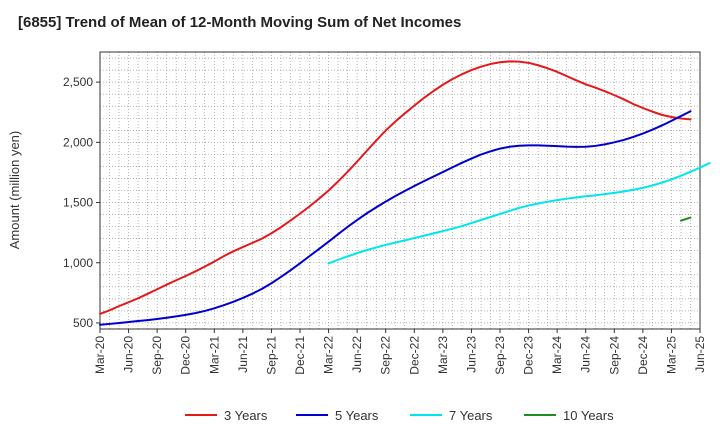  What do you see at coordinates (414, 355) in the screenshot?
I see `x-tick-label: Dec-22` at bounding box center [414, 355].